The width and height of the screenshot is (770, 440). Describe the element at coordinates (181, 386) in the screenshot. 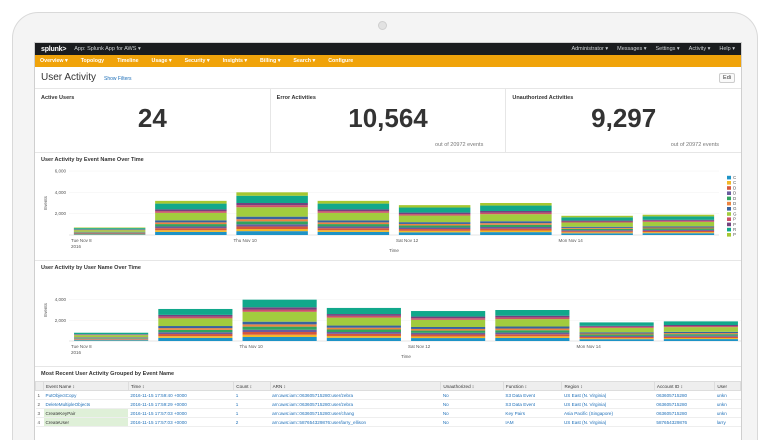

I see `column-header: Time ↕` at that location.